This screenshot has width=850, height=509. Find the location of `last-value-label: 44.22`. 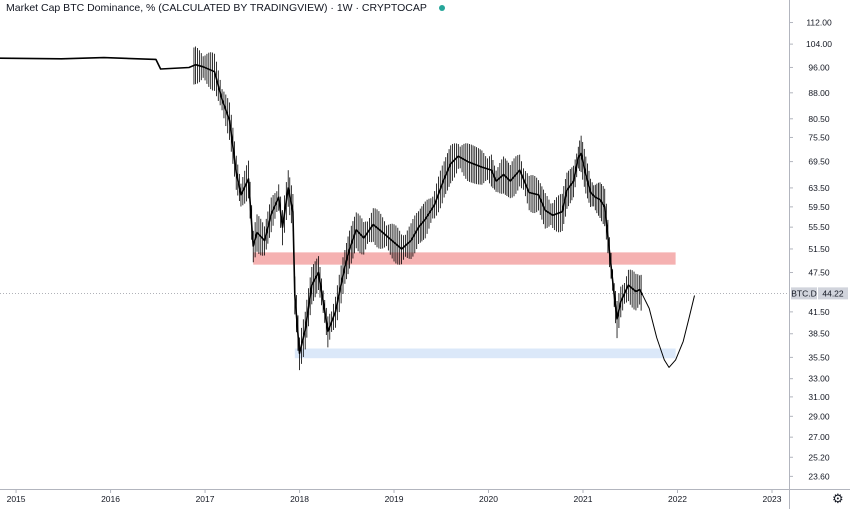

last-value-label: 44.22 is located at coordinates (833, 293).